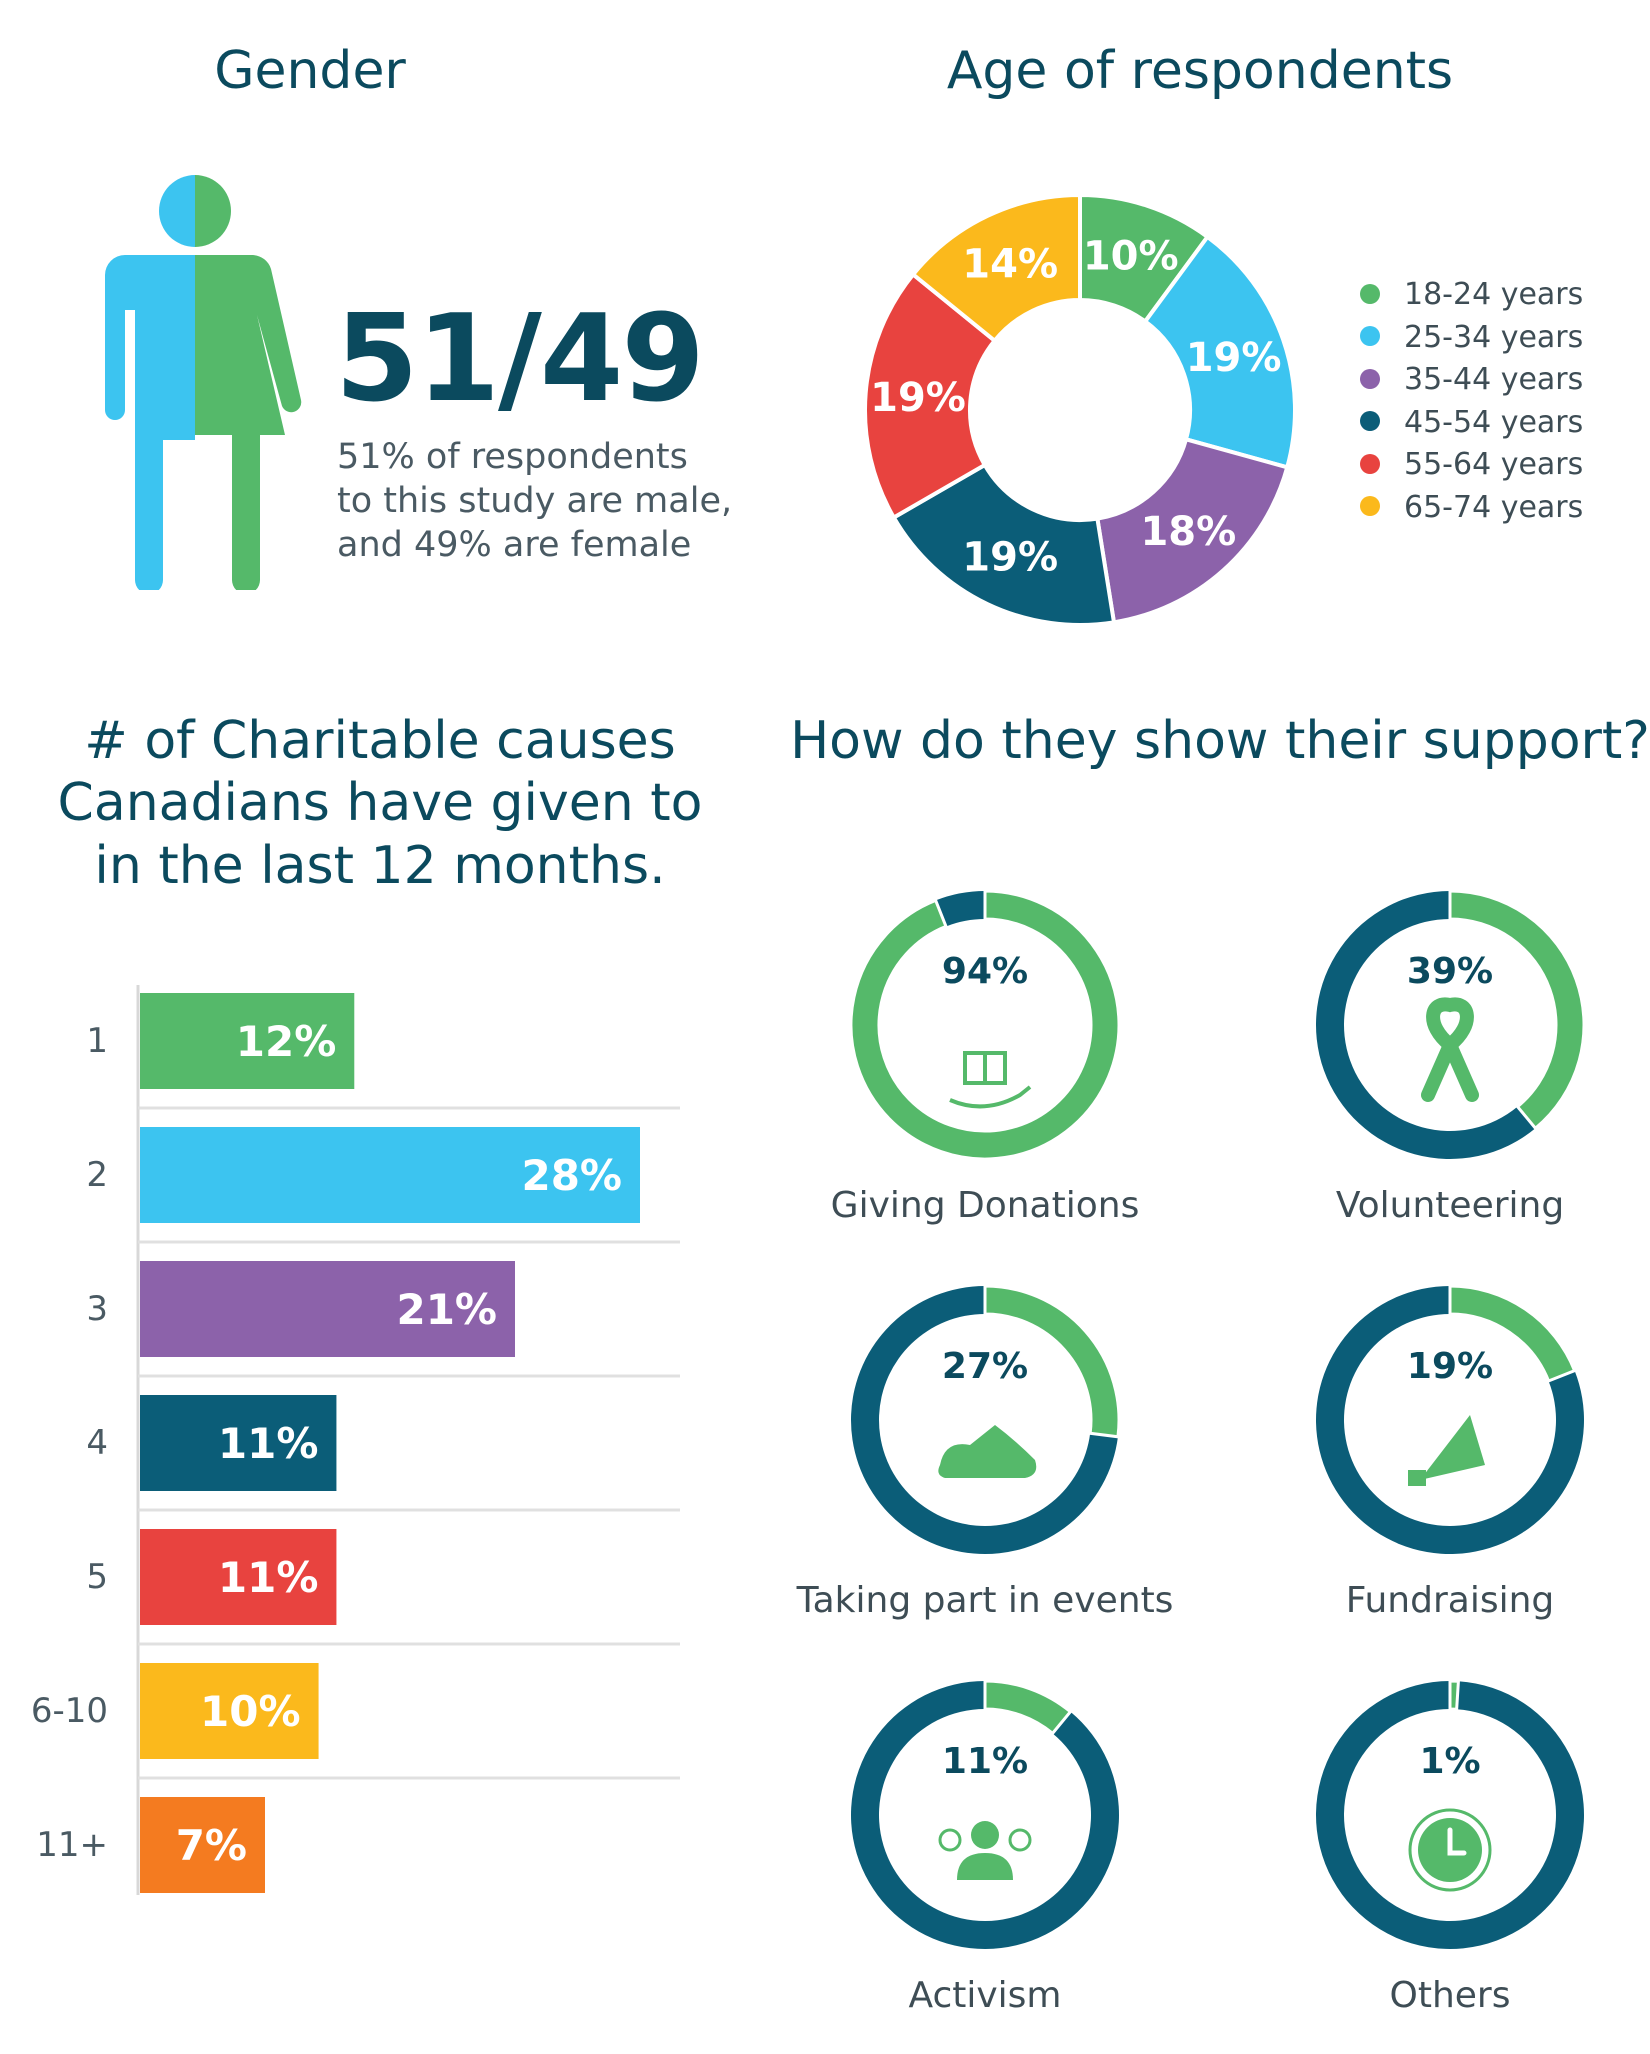  What do you see at coordinates (985, 1205) in the screenshot?
I see `support-category-label: Giving Donations` at bounding box center [985, 1205].